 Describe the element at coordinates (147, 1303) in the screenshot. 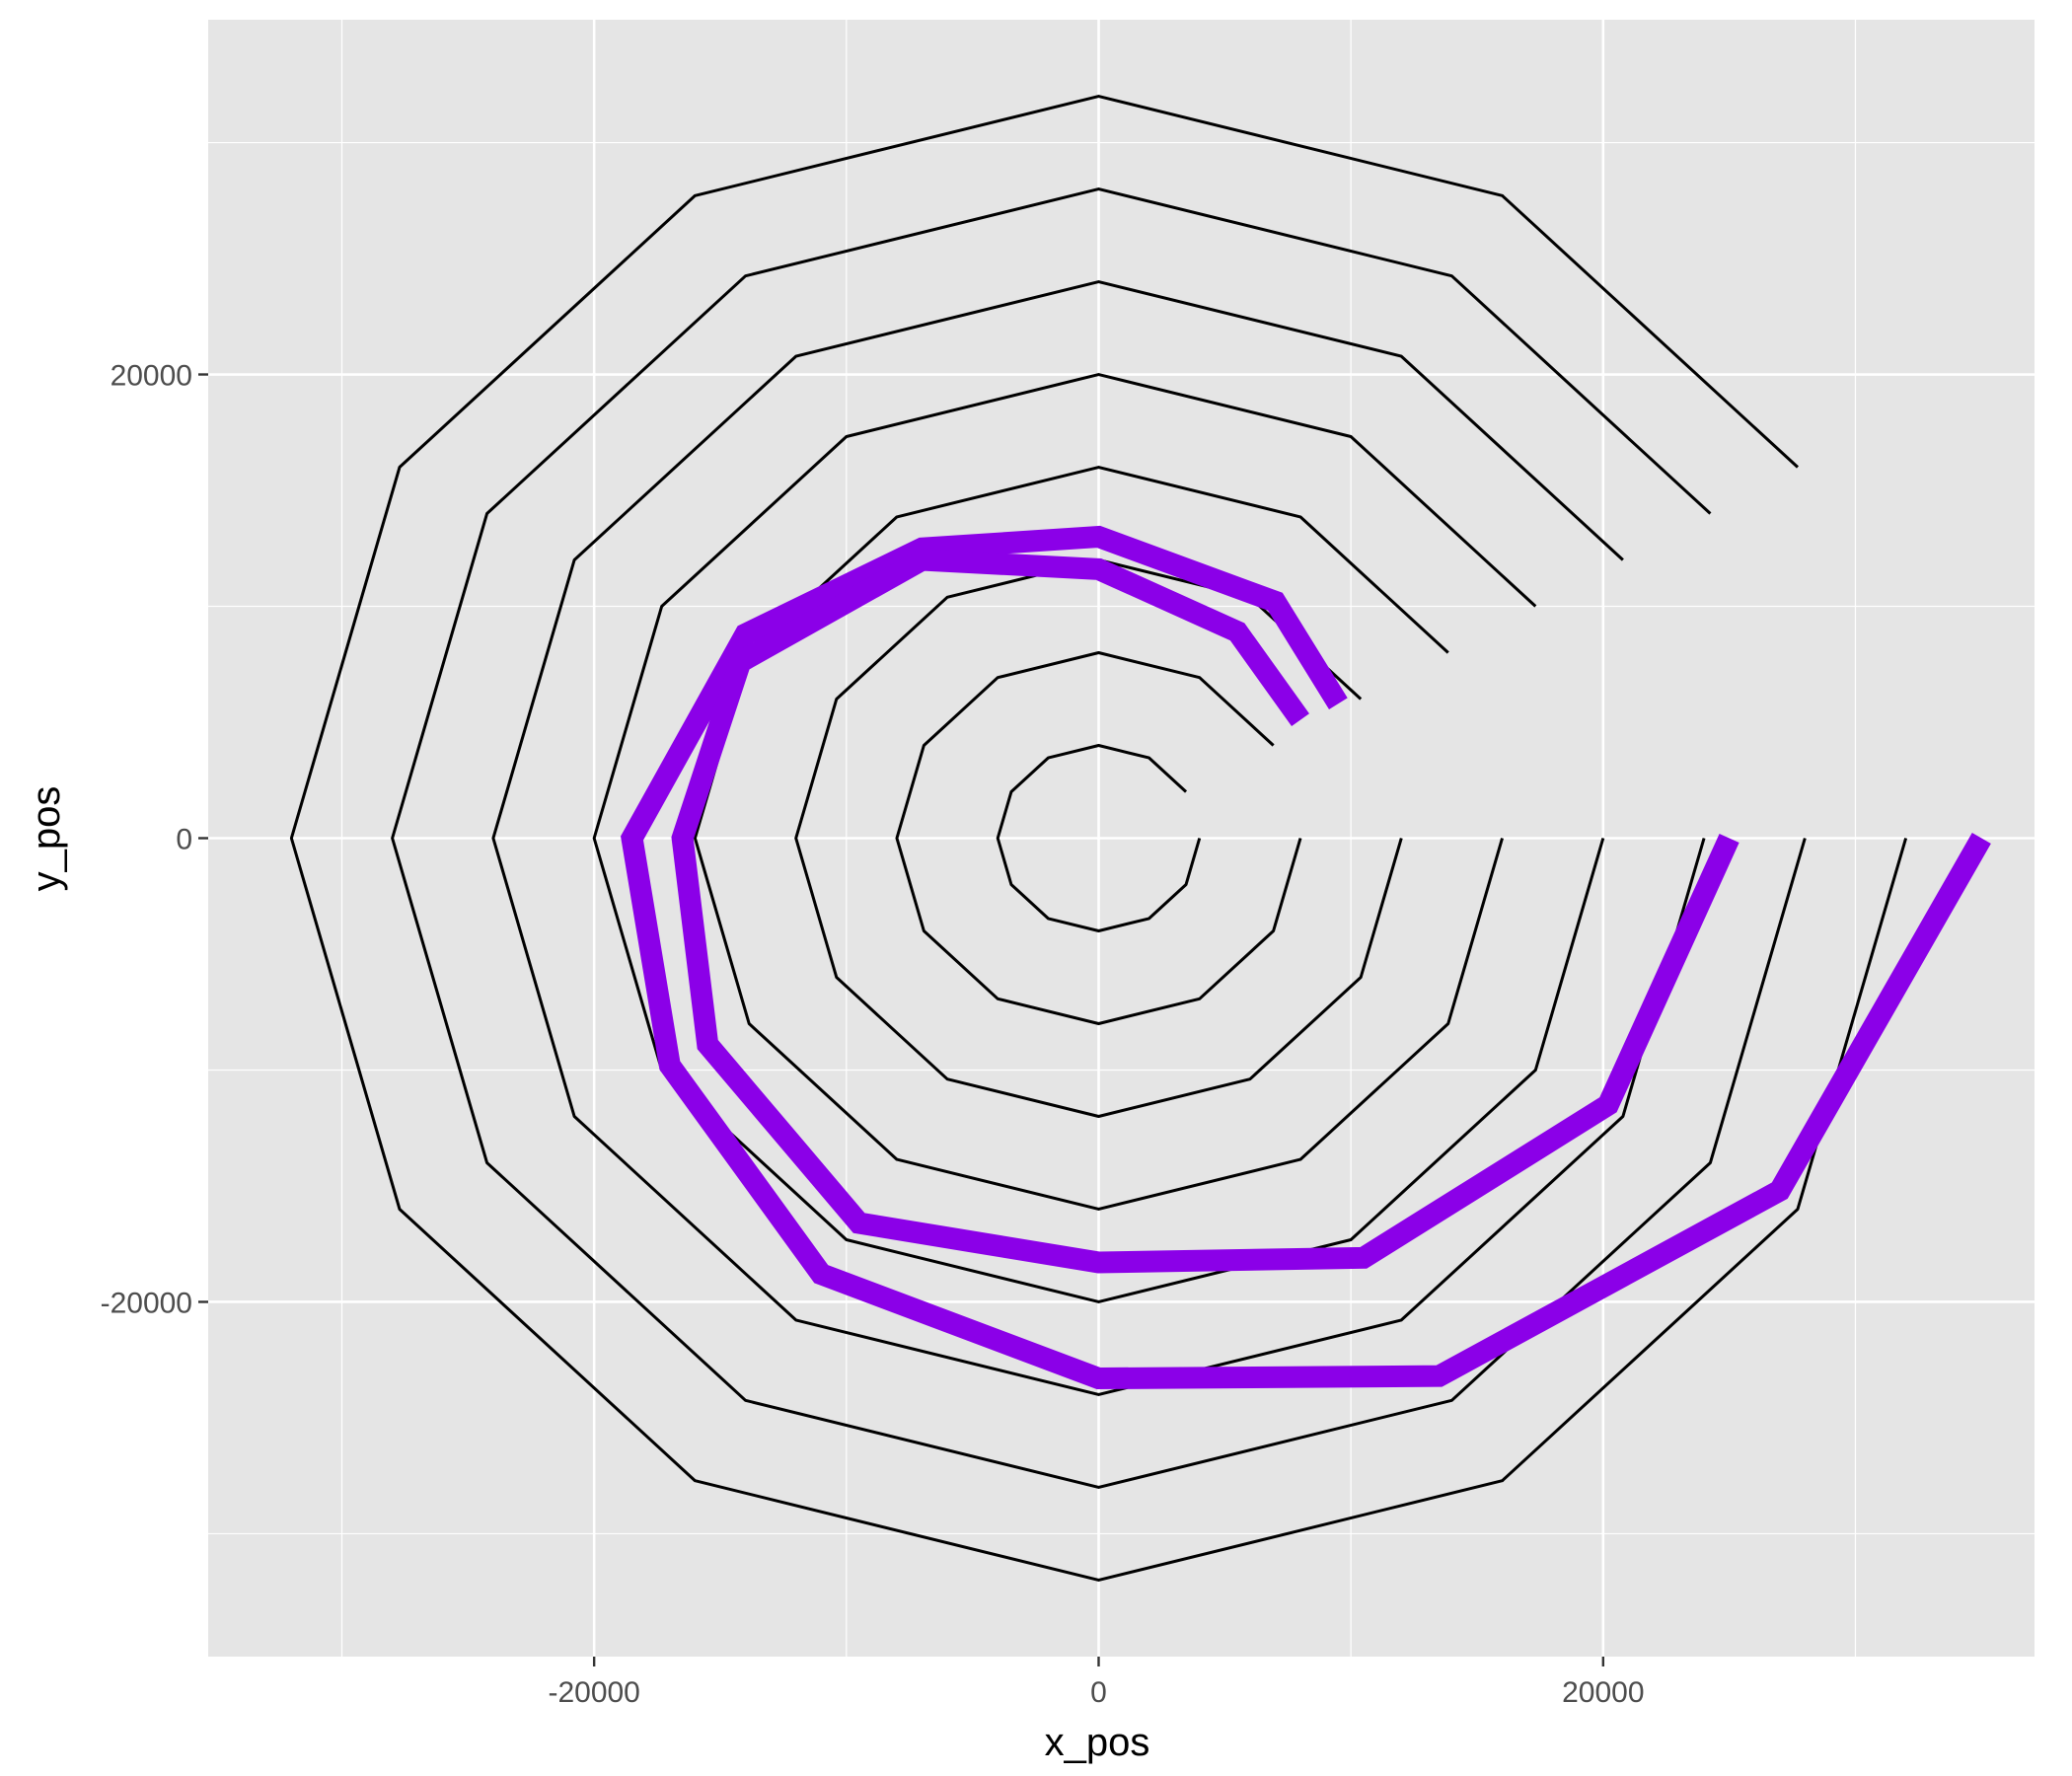

I see `y-tick-label: -20000` at that location.